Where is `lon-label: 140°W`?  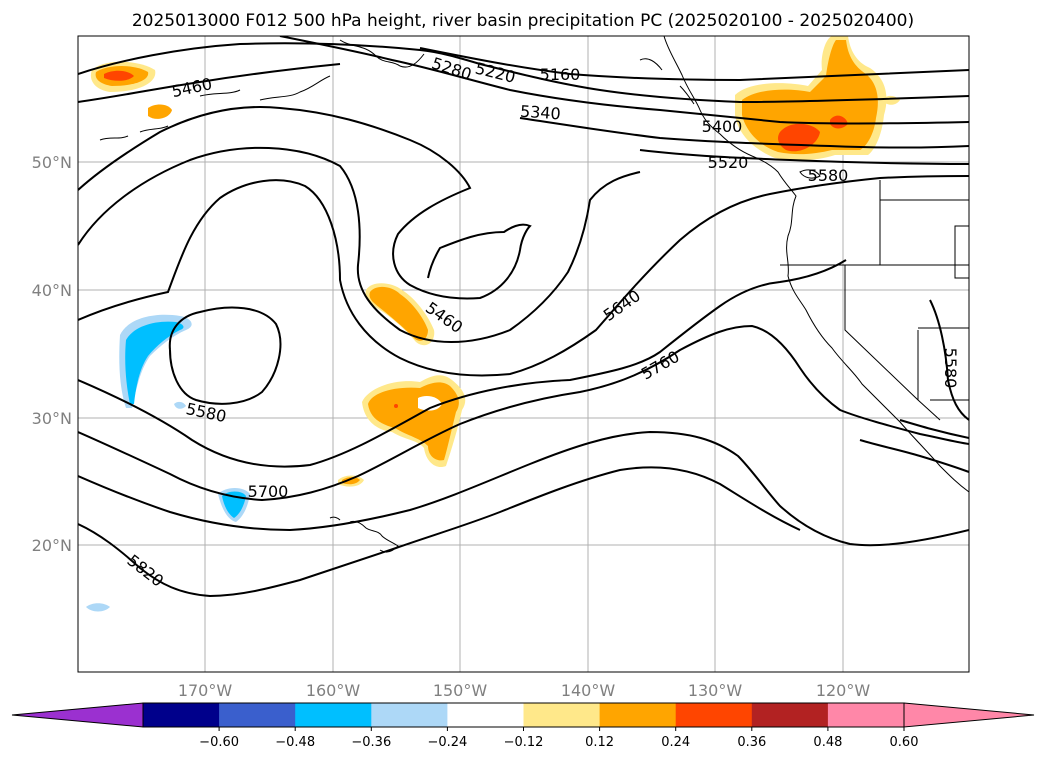 lon-label: 140°W is located at coordinates (588, 690).